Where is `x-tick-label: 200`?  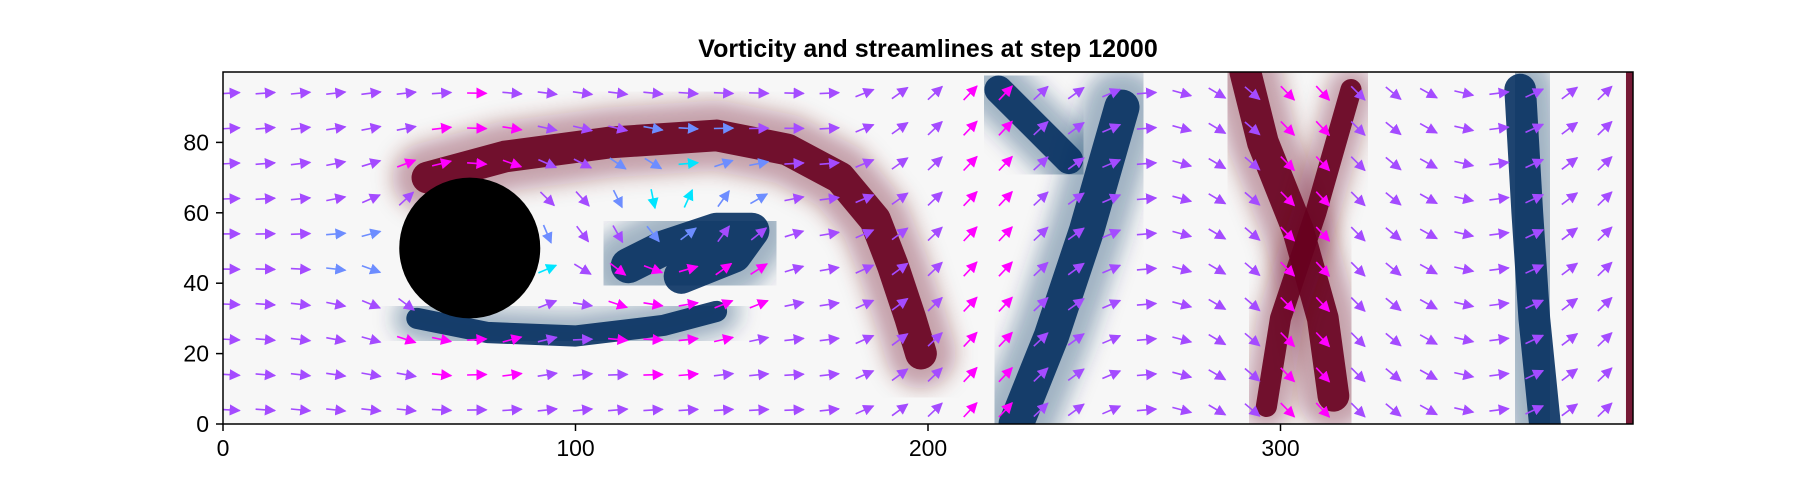
x-tick-label: 200 is located at coordinates (928, 448).